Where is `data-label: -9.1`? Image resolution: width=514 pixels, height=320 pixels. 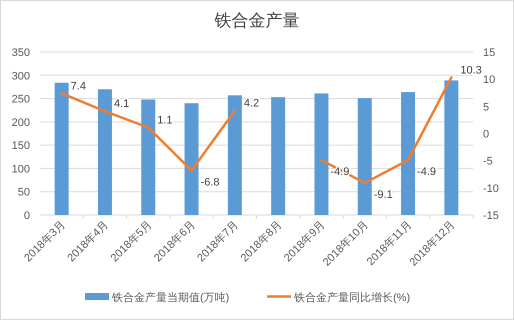
data-label: -9.1 is located at coordinates (383, 194).